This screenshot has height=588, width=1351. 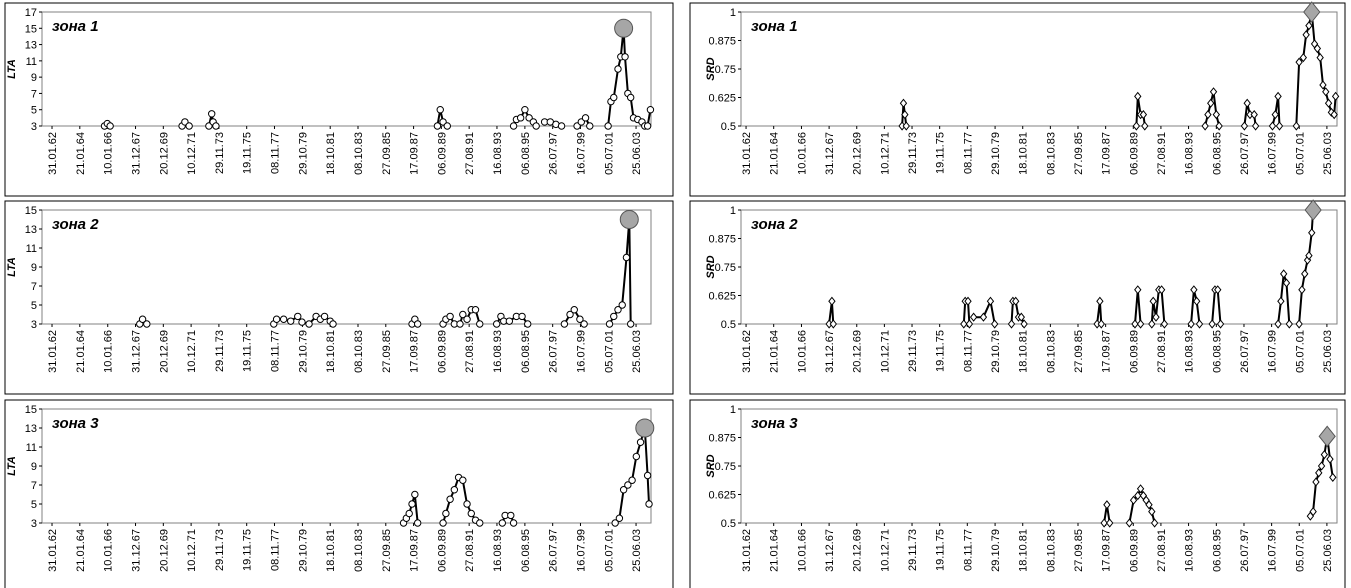 What do you see at coordinates (34, 306) in the screenshot?
I see `y-tick-label: 5` at bounding box center [34, 306].